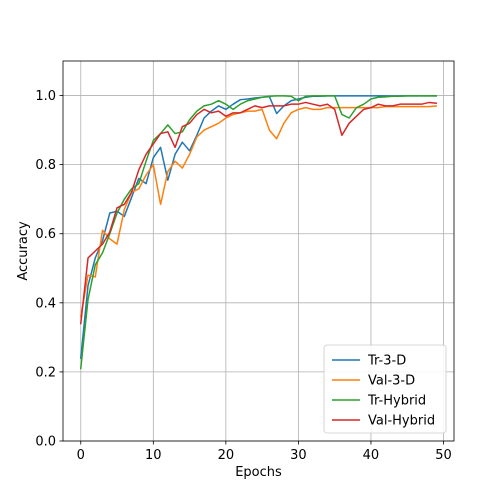 The height and width of the screenshot is (504, 504). I want to click on y-tick-label: 0.8, so click(45, 165).